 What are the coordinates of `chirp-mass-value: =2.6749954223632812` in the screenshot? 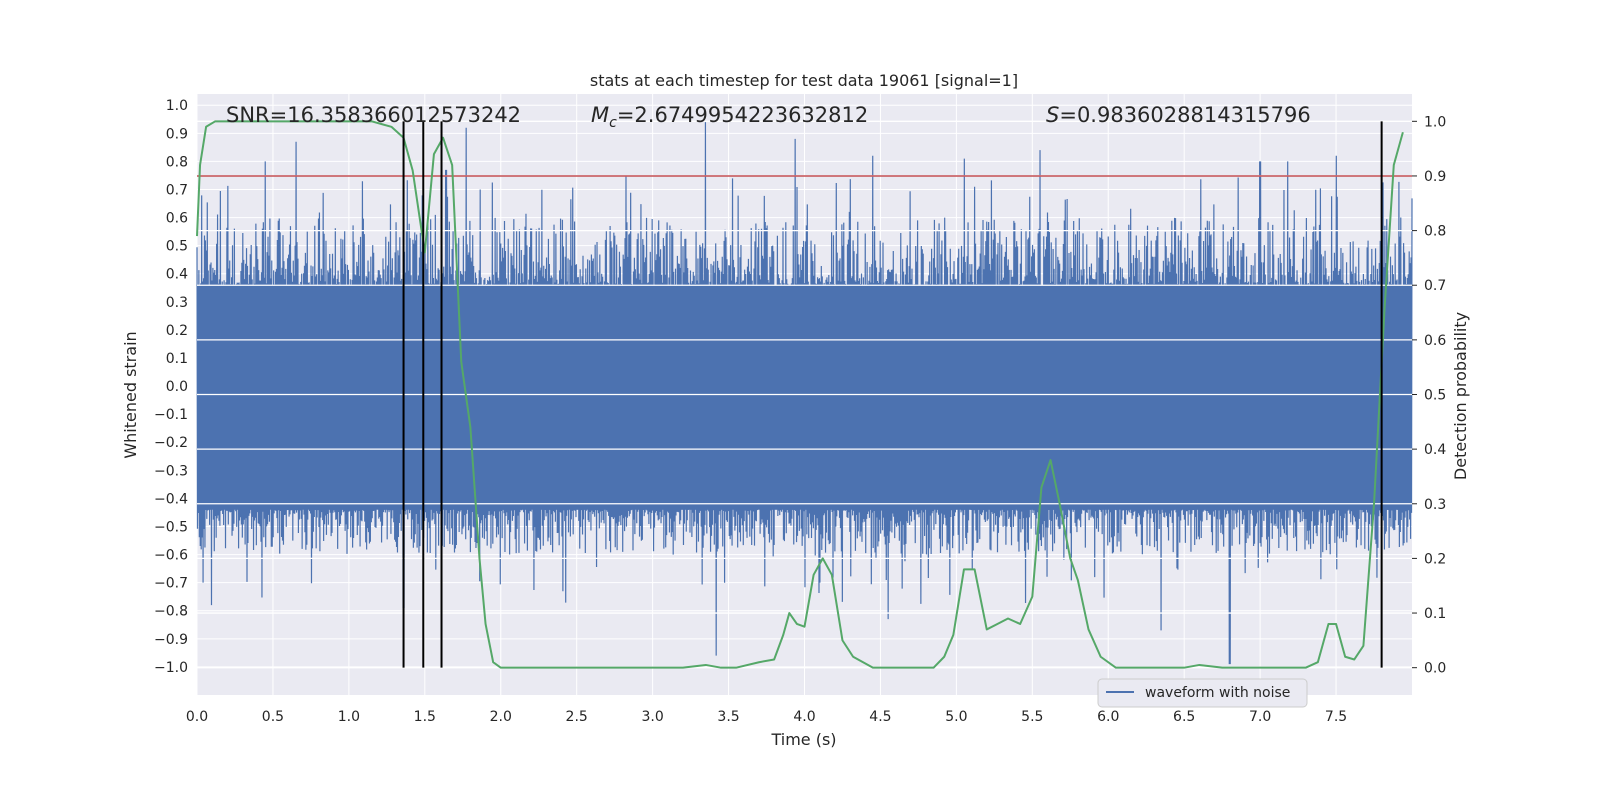 It's located at (742, 115).